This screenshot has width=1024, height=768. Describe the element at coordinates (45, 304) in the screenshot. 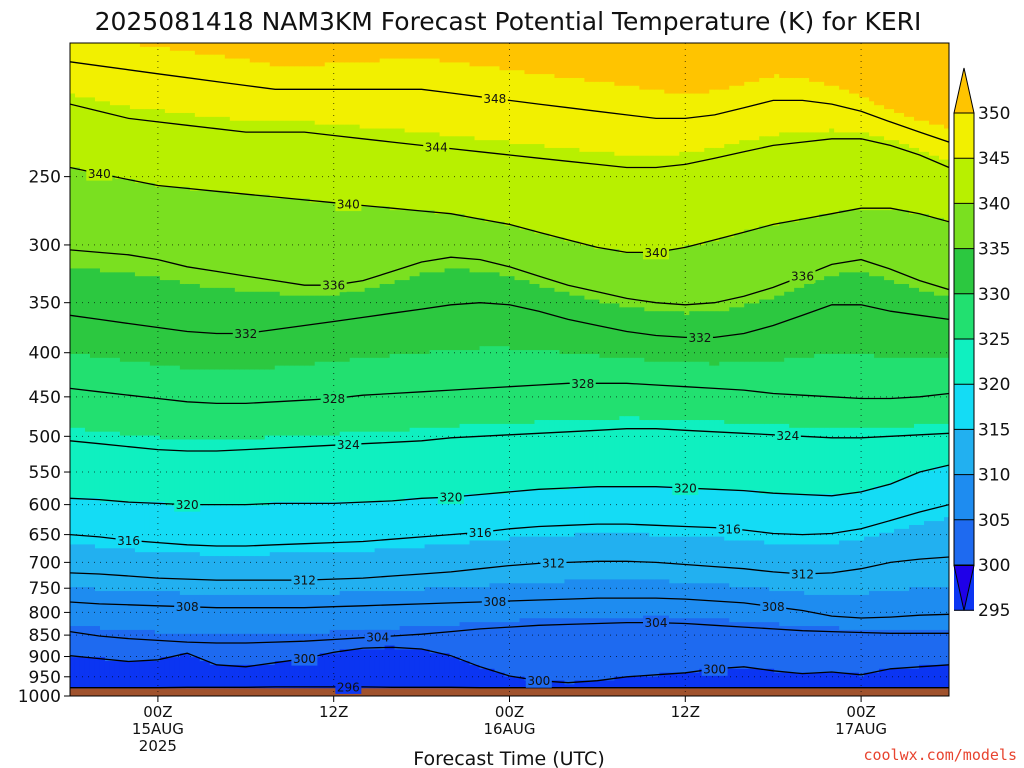

I see `y-tick-label: 350` at that location.